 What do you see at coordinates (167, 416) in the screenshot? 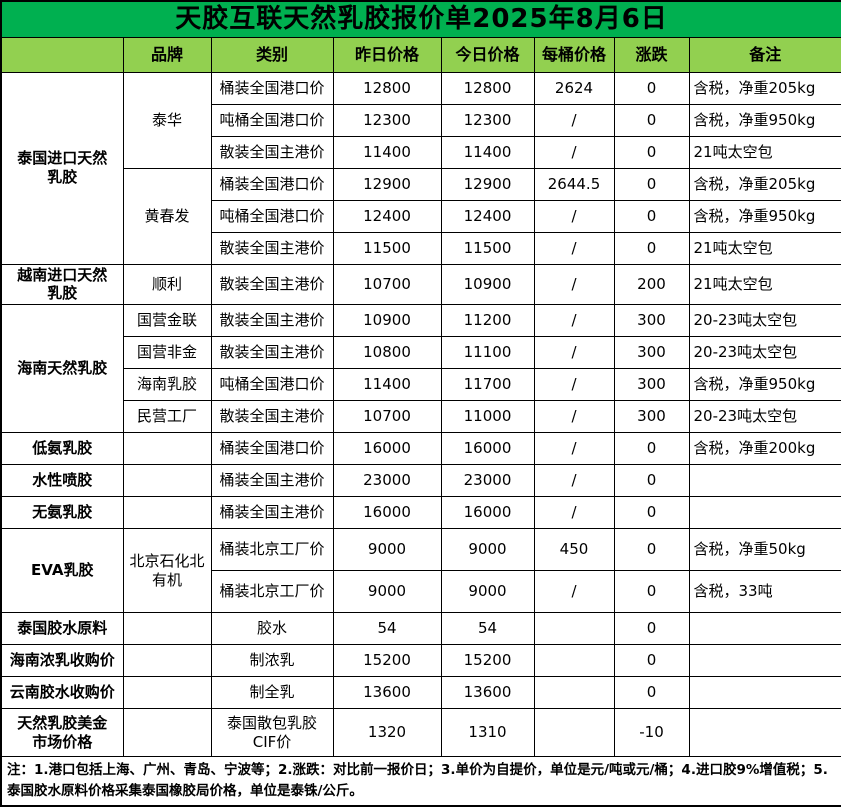
I see `brand-cell: 民营工厂` at bounding box center [167, 416].